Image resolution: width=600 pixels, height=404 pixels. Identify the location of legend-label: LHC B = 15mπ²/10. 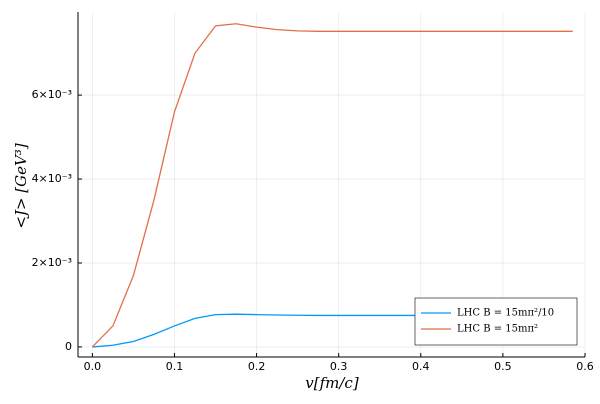
(505, 313).